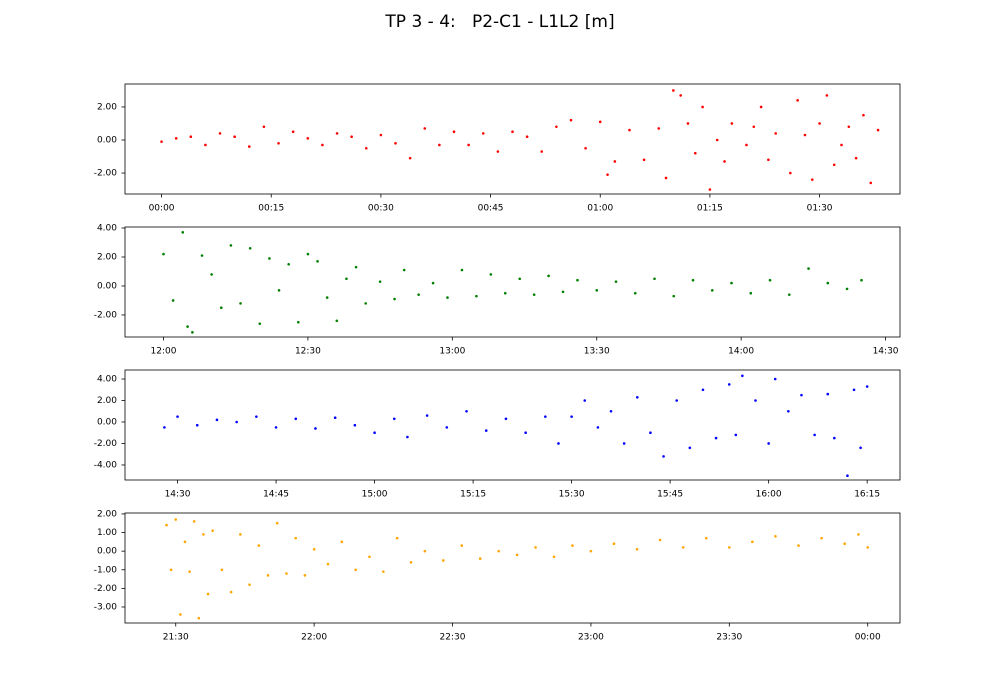 This screenshot has width=1000, height=700. What do you see at coordinates (452, 352) in the screenshot?
I see `x-tick-label: 13:00` at bounding box center [452, 352].